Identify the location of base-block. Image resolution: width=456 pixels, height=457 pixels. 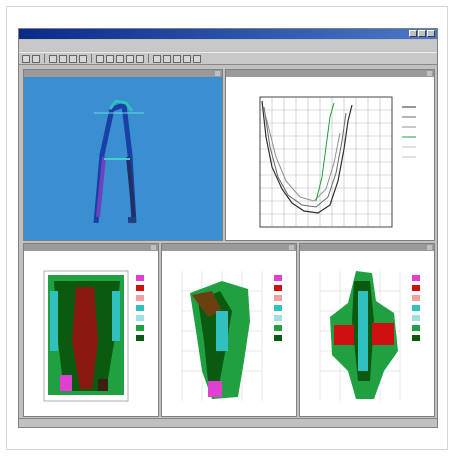
(132, 220).